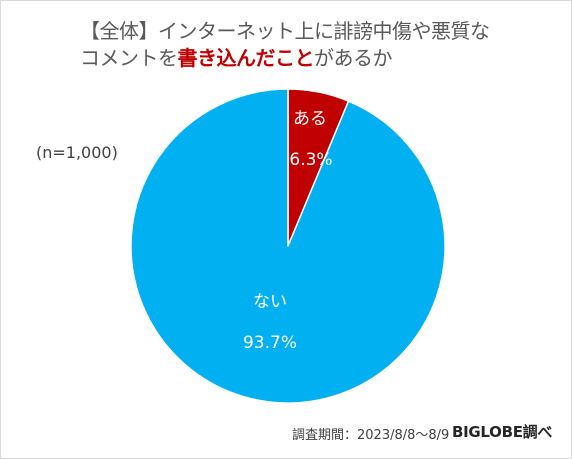 The image size is (572, 459). I want to click on sample-size-label: (n=1,000), so click(77, 152).